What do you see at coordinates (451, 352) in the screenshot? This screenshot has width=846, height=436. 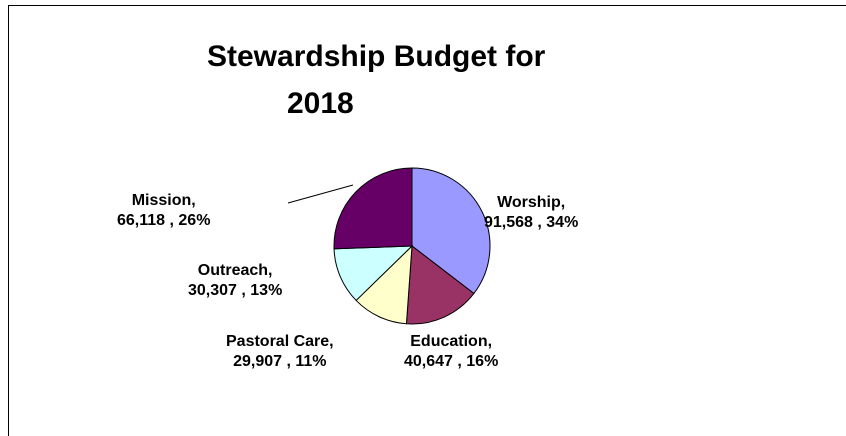 I see `education-data-label: Education, 40,647 , 16%` at bounding box center [451, 352].